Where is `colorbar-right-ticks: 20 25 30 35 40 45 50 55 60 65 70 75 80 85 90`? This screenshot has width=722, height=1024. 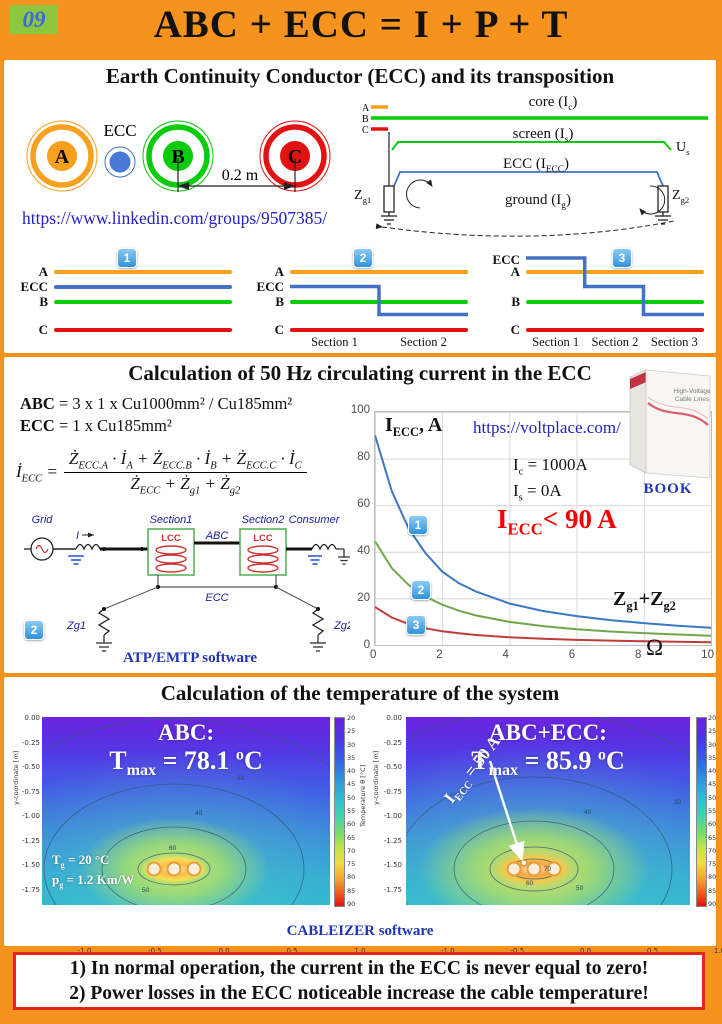 colorbar-right-ticks: 20 25 30 35 40 45 50 55 60 65 70 75 80 85 90 is located at coordinates (715, 811).